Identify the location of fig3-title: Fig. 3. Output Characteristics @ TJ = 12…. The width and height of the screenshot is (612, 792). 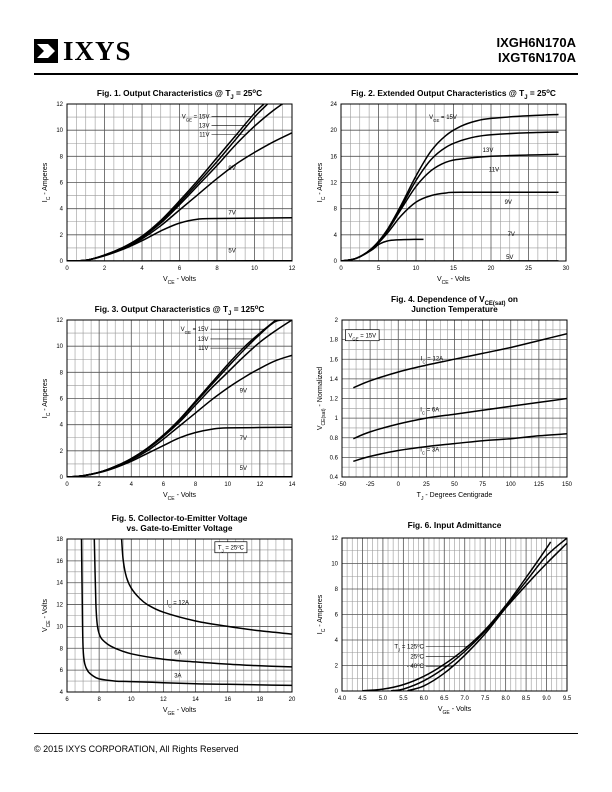
(180, 310).